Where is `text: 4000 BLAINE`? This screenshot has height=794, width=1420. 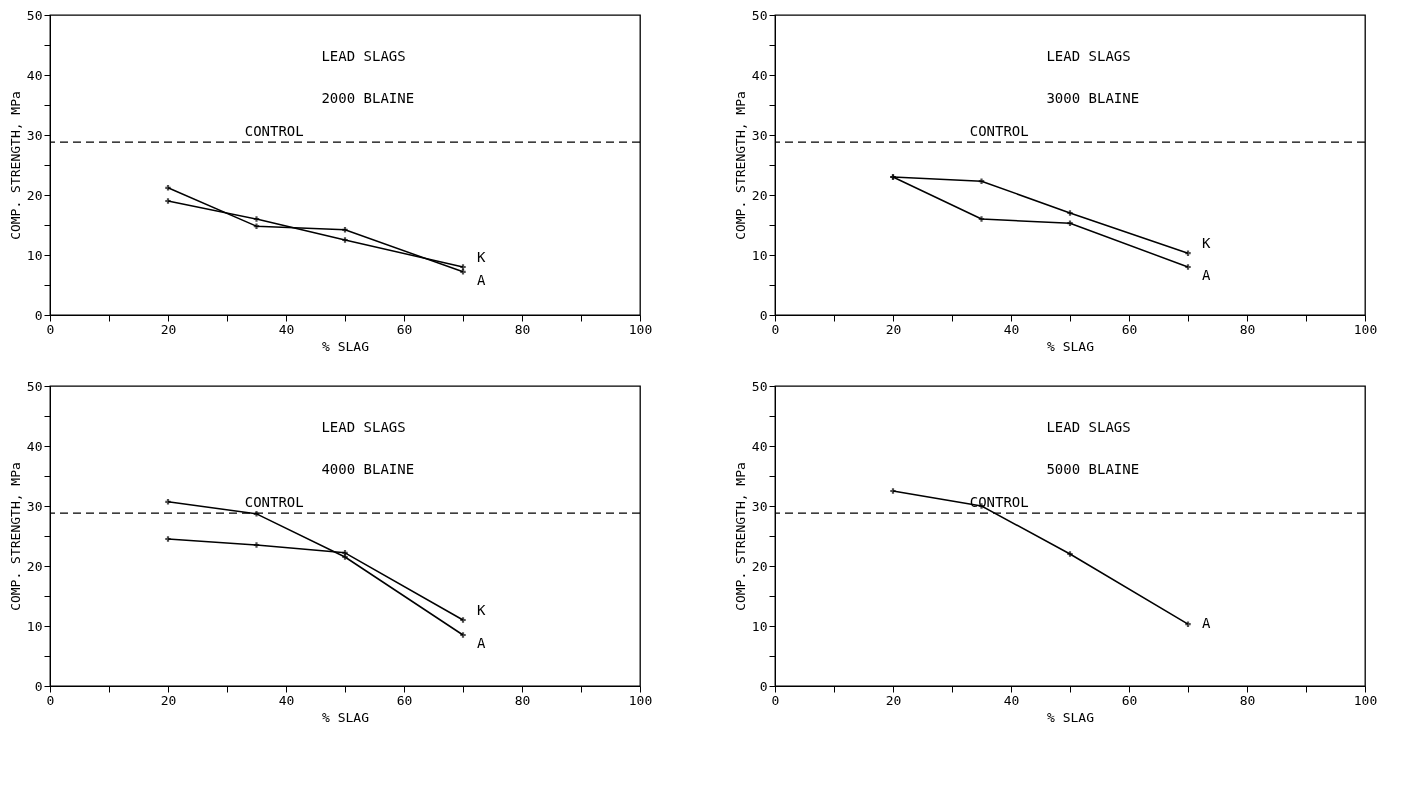 text: 4000 BLAINE is located at coordinates (368, 469).